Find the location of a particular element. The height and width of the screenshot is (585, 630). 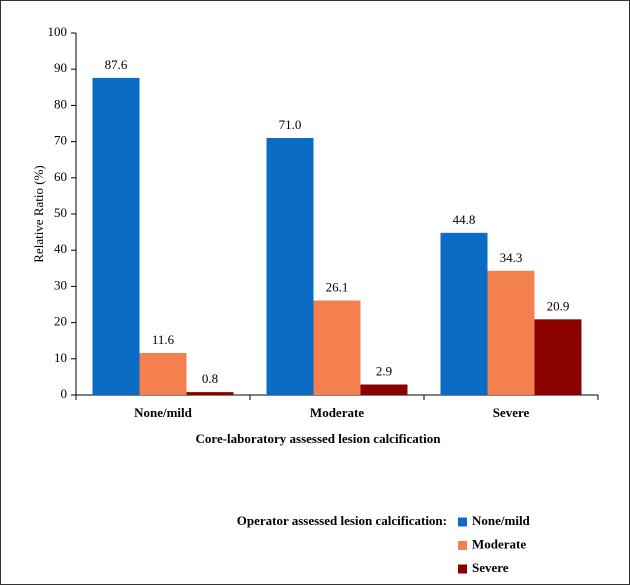

legend-label: Severe is located at coordinates (490, 567).